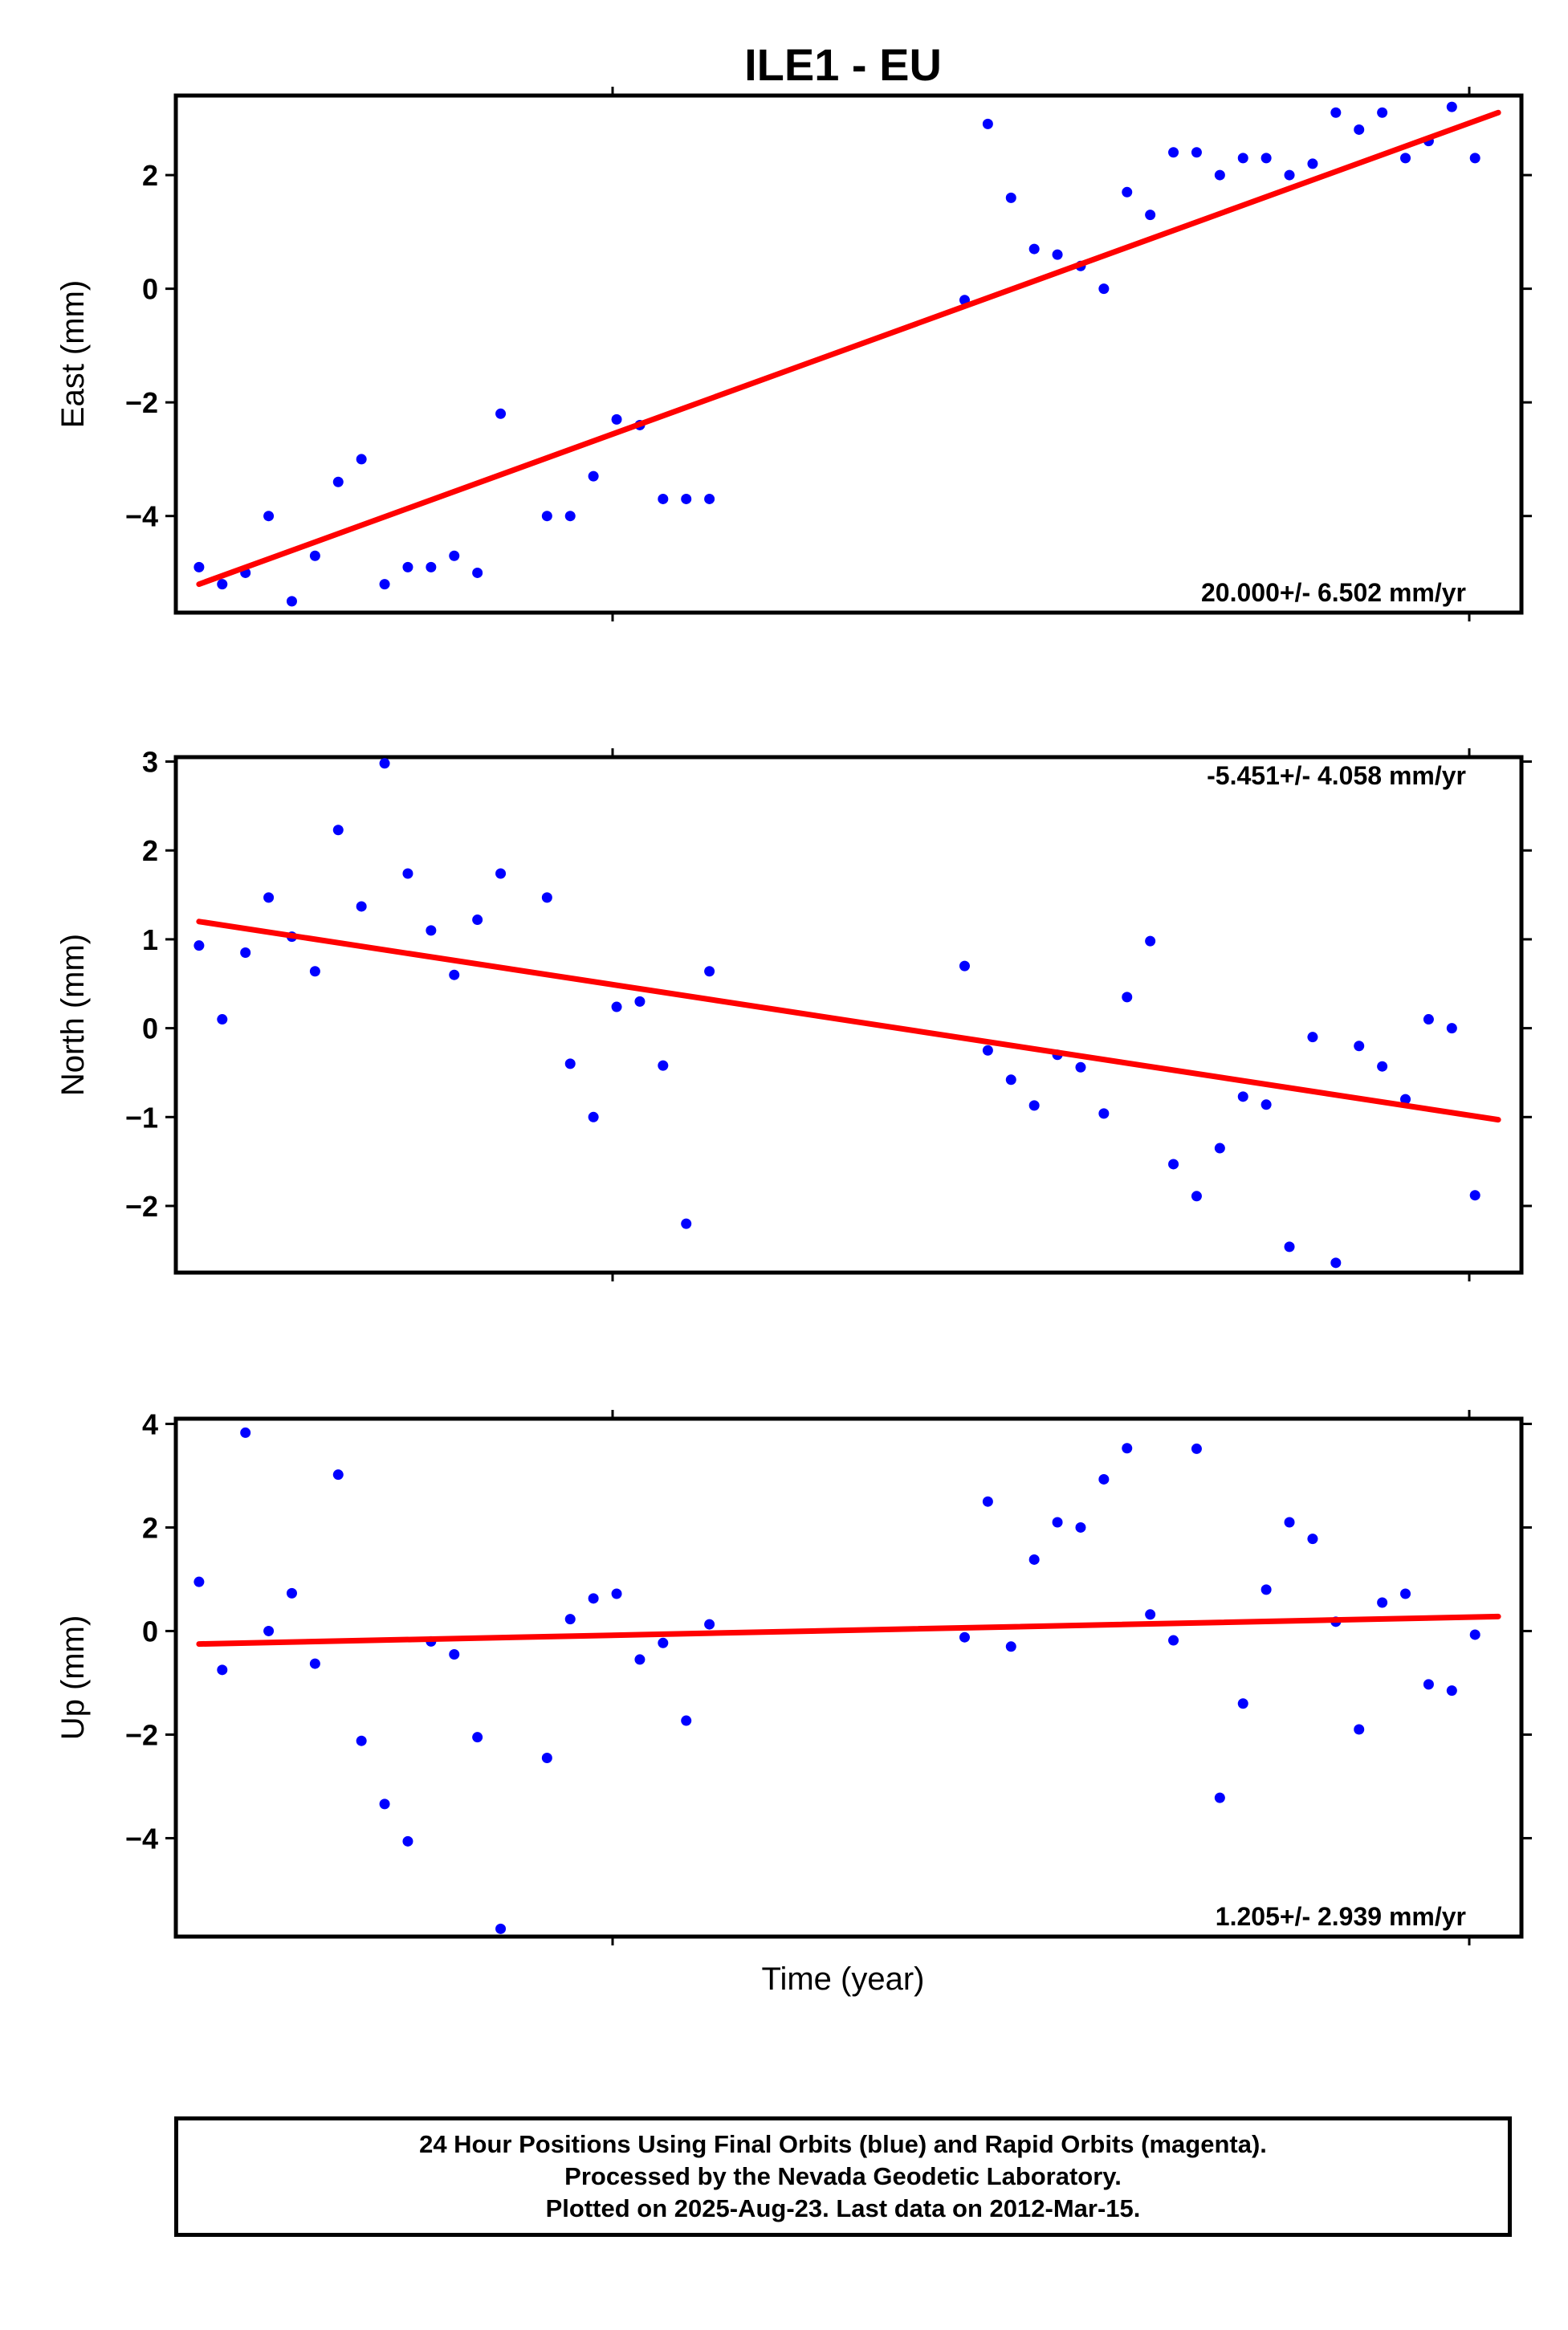 This screenshot has height=2330, width=1568. Describe the element at coordinates (73, 354) in the screenshot. I see `chart-0-y-axis-label: East (mm)` at that location.